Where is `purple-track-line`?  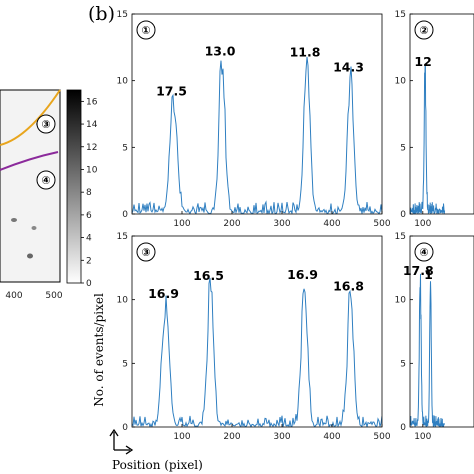 purple-track-line is located at coordinates (29, 161).